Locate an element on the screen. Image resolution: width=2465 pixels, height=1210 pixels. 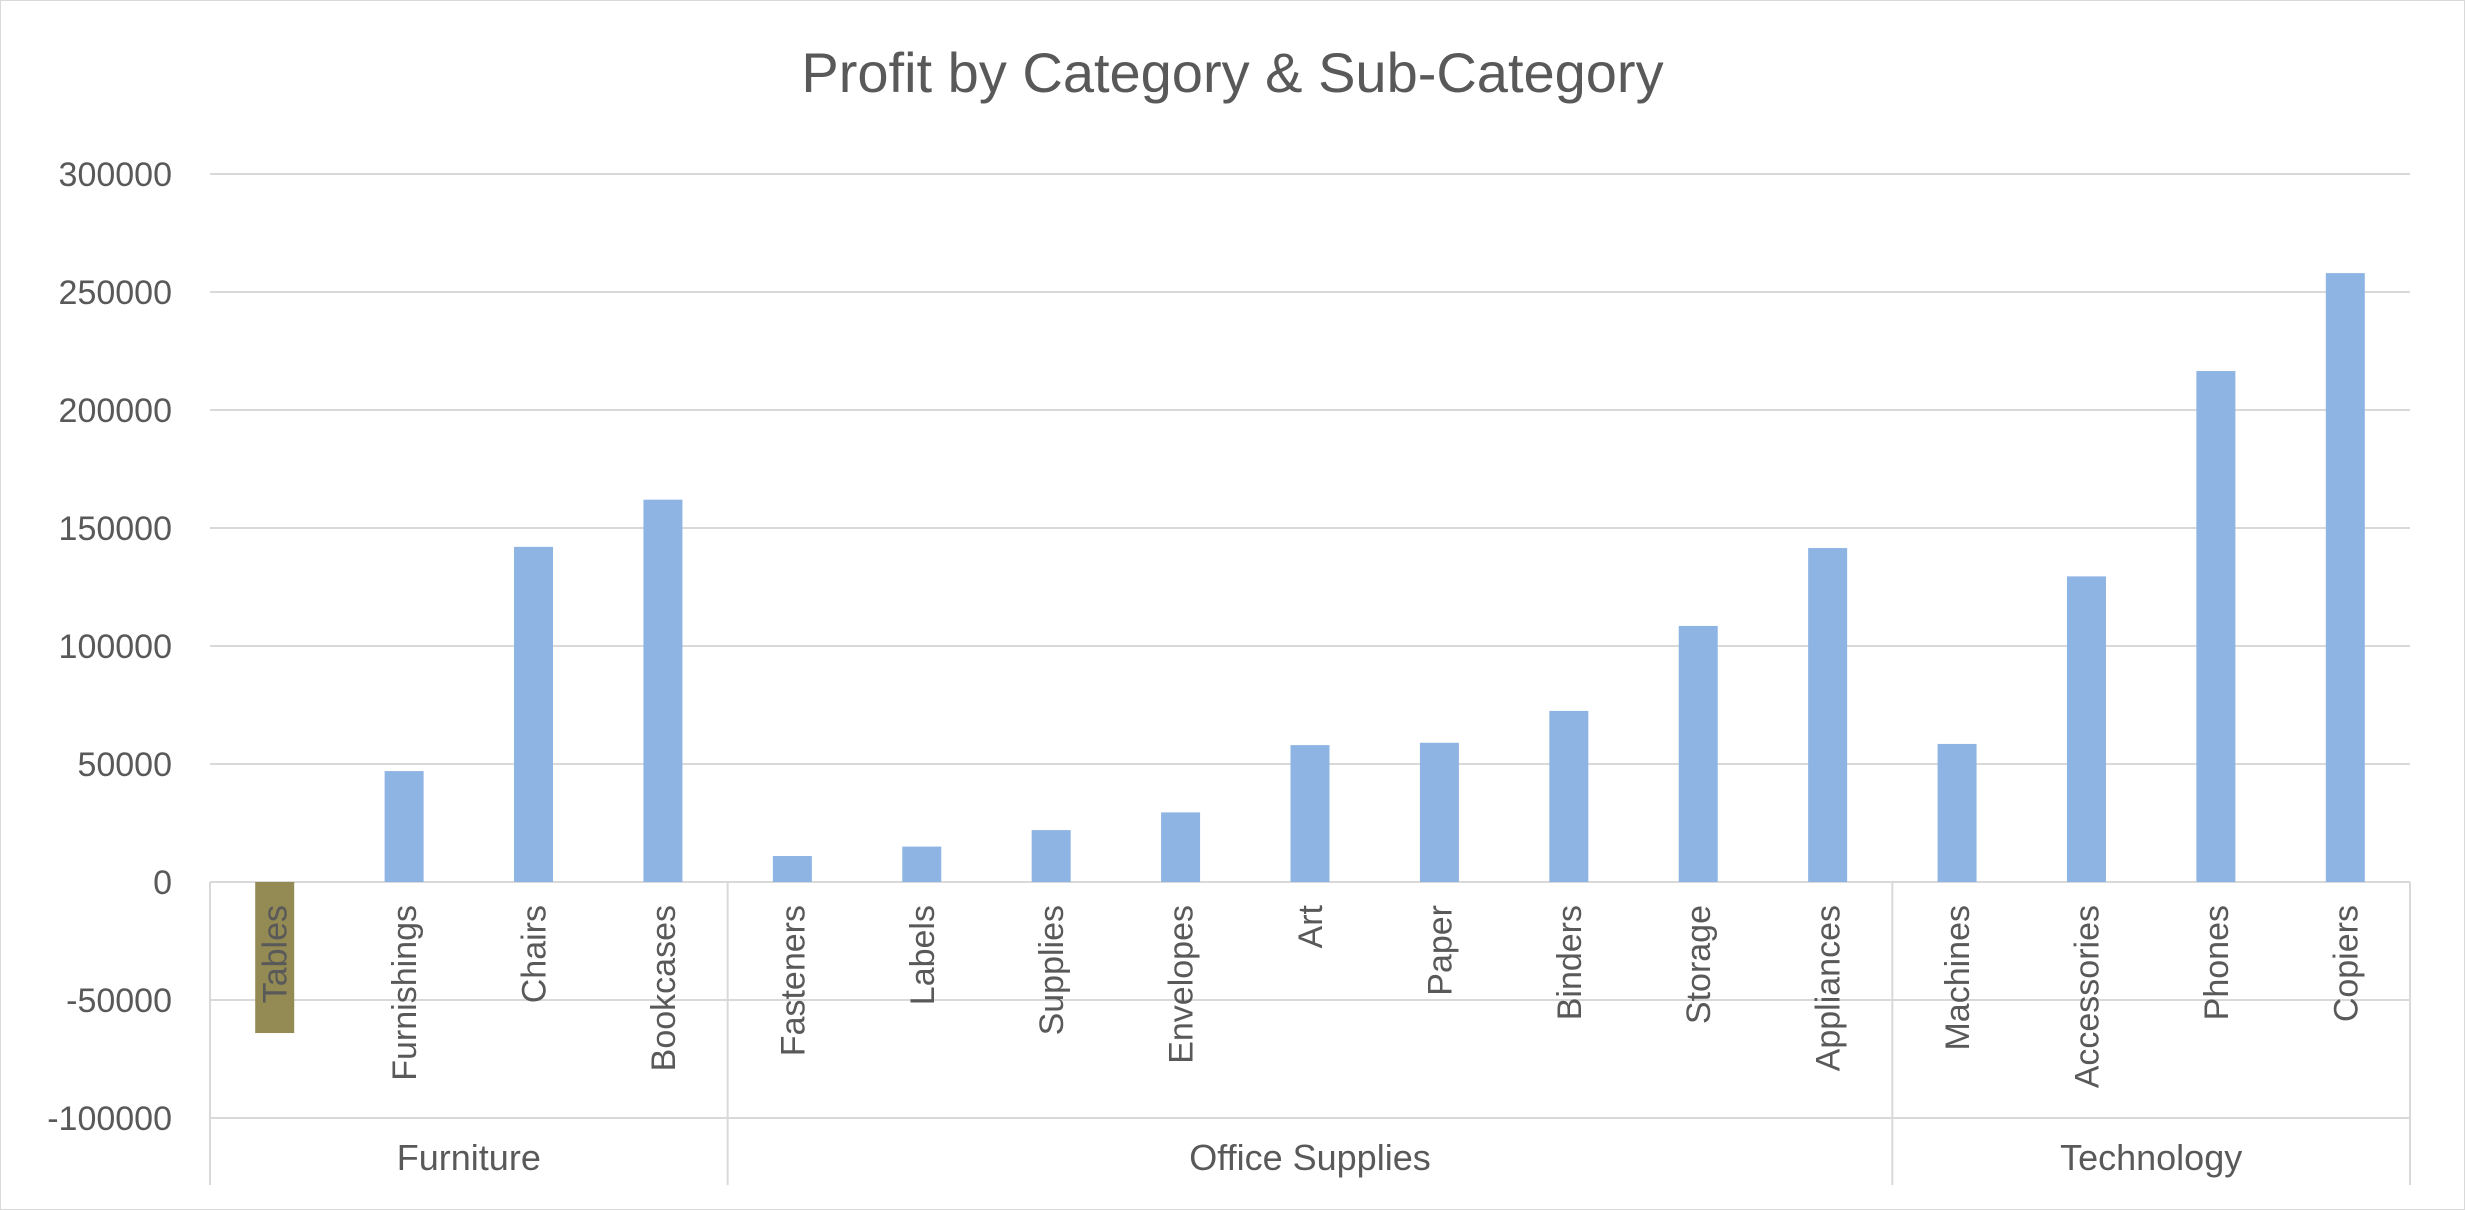
group-label: Technology is located at coordinates (2151, 1157).